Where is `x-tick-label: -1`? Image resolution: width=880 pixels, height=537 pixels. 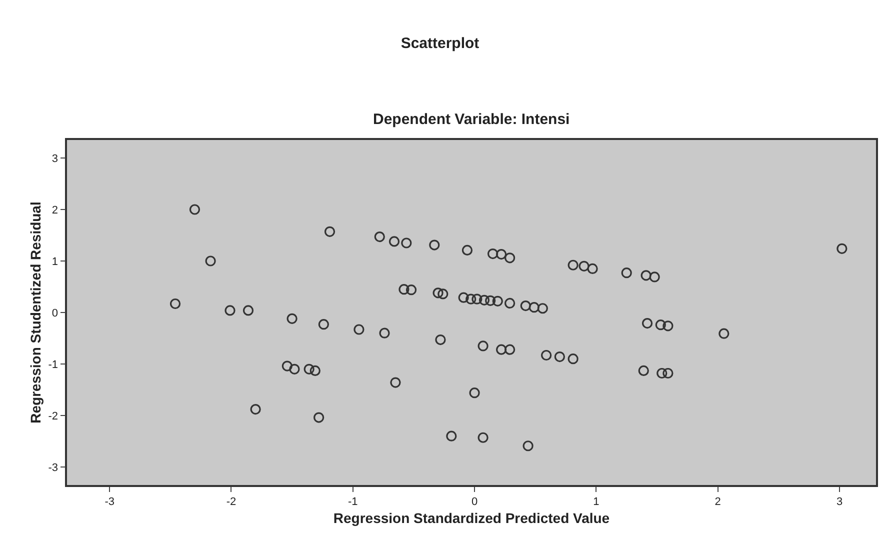 x-tick-label: -1 is located at coordinates (353, 502).